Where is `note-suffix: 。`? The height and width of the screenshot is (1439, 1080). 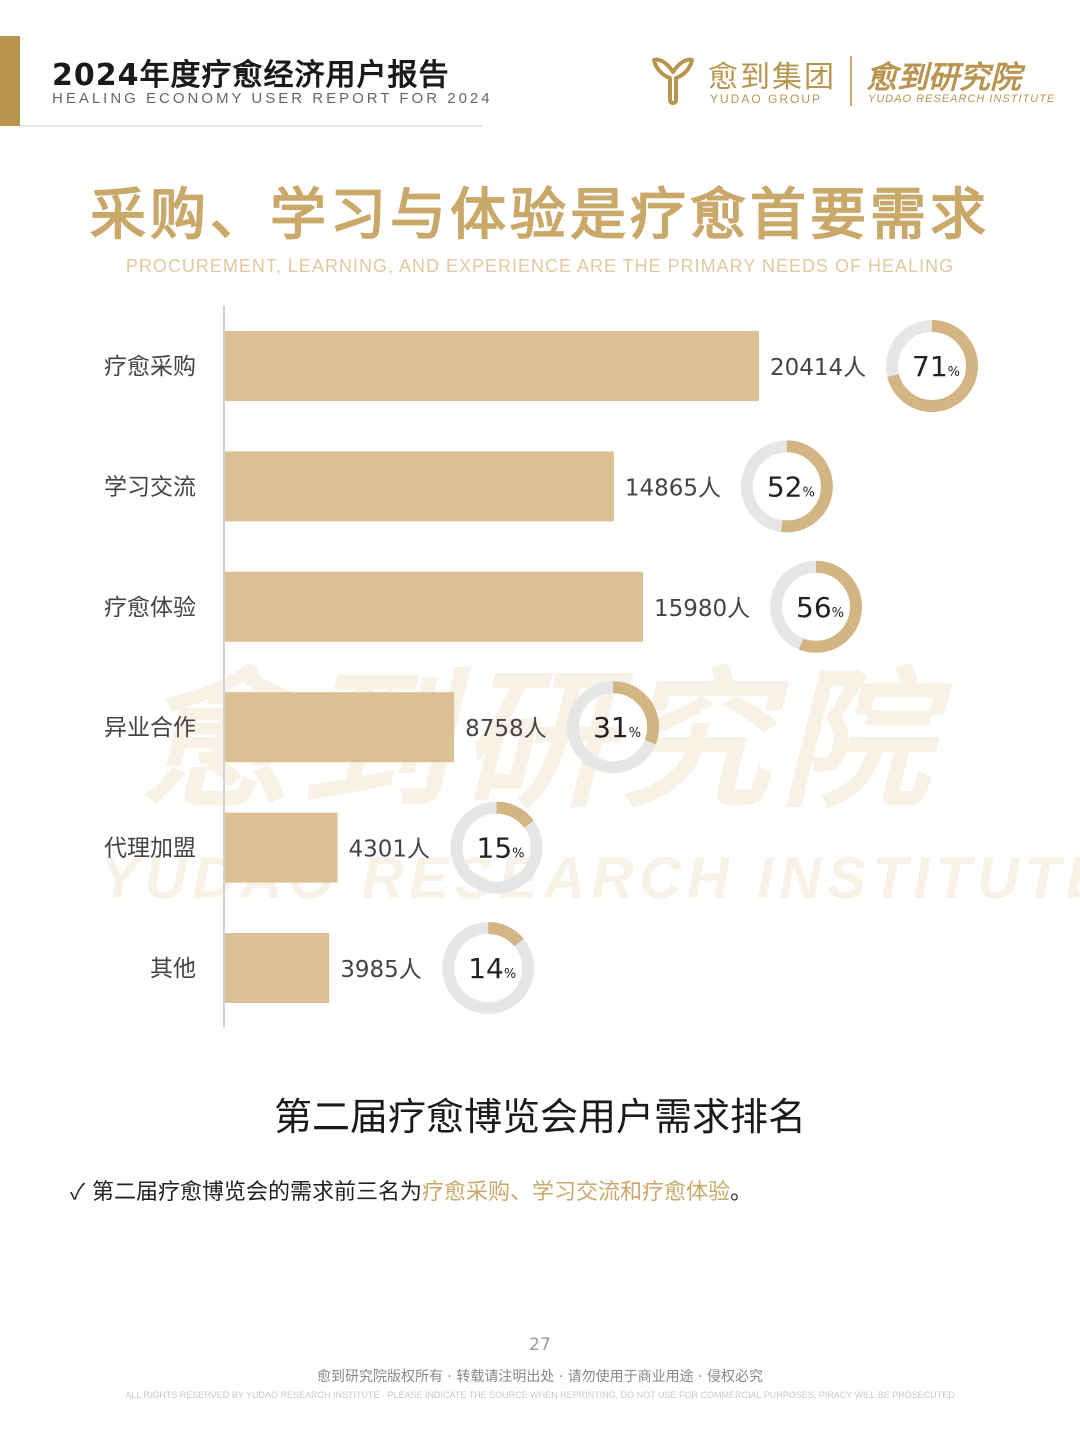
note-suffix: 。 is located at coordinates (741, 1192).